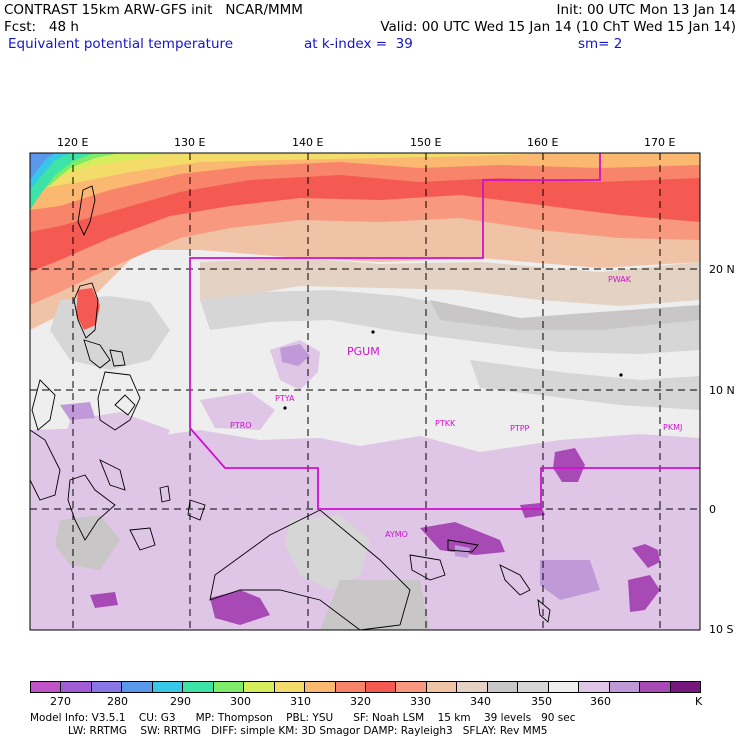  I want to click on lon-label-120e: 120 E, so click(73, 142).